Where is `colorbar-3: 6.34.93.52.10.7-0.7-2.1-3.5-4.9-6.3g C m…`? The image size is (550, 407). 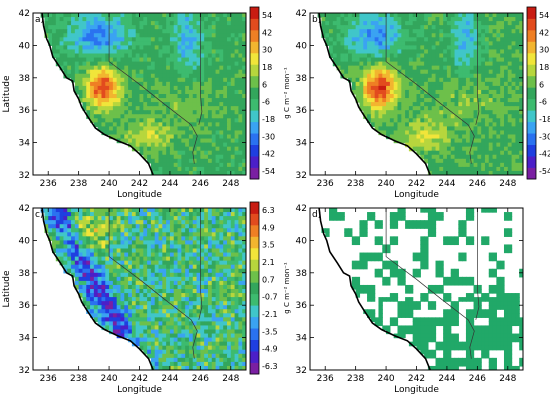 colorbar-3: 6.34.93.52.10.7-0.7-2.1-3.5-4.9-6.3g C m… is located at coordinates (270, 288).